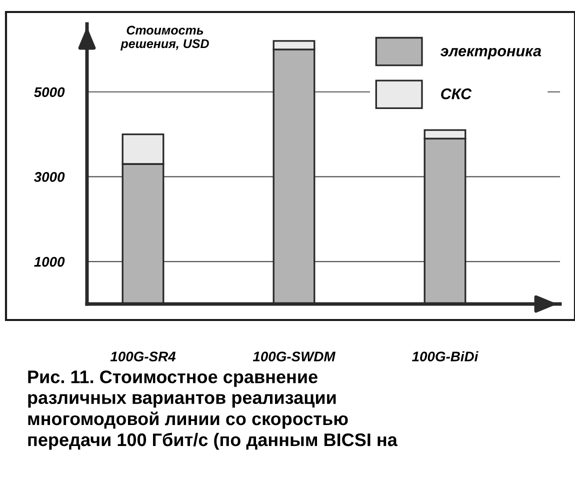  I want to click on y-axis-title: Стоимость решения, USD, so click(164, 38).